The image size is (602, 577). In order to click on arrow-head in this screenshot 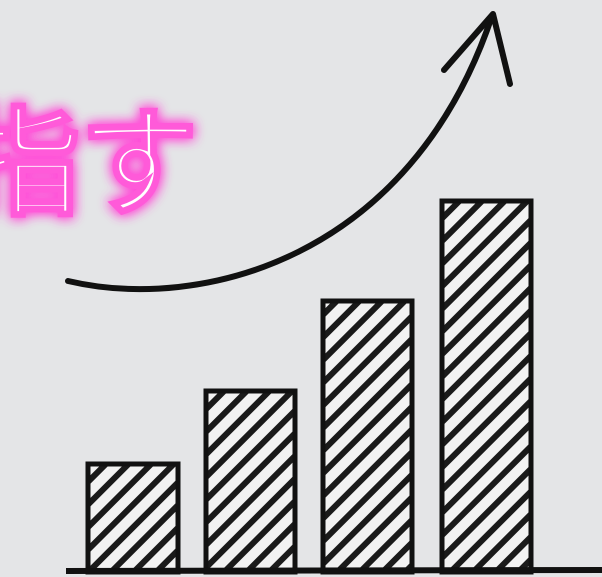, I will do `click(477, 49)`.